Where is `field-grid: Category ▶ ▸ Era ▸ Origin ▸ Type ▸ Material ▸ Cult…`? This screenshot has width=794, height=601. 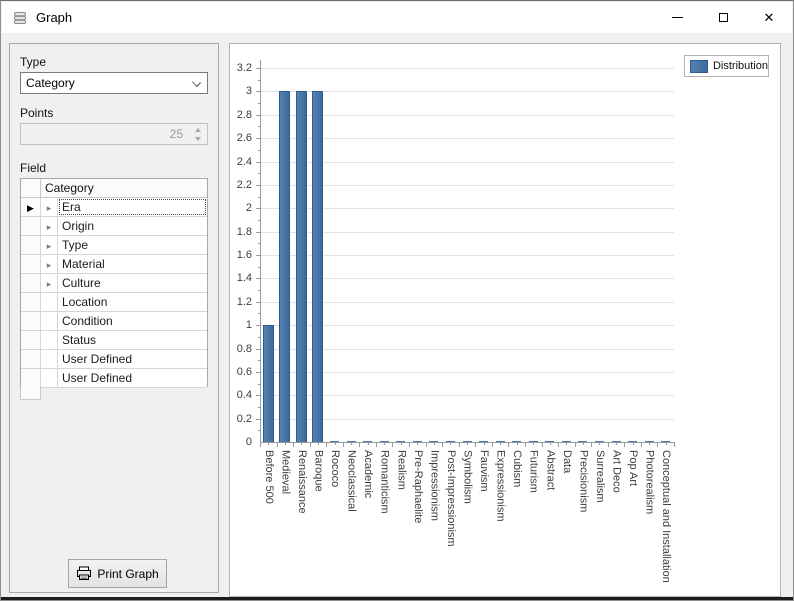 field-grid: Category ▶ ▸ Era ▸ Origin ▸ Type ▸ Material ▸ Cult… is located at coordinates (114, 283).